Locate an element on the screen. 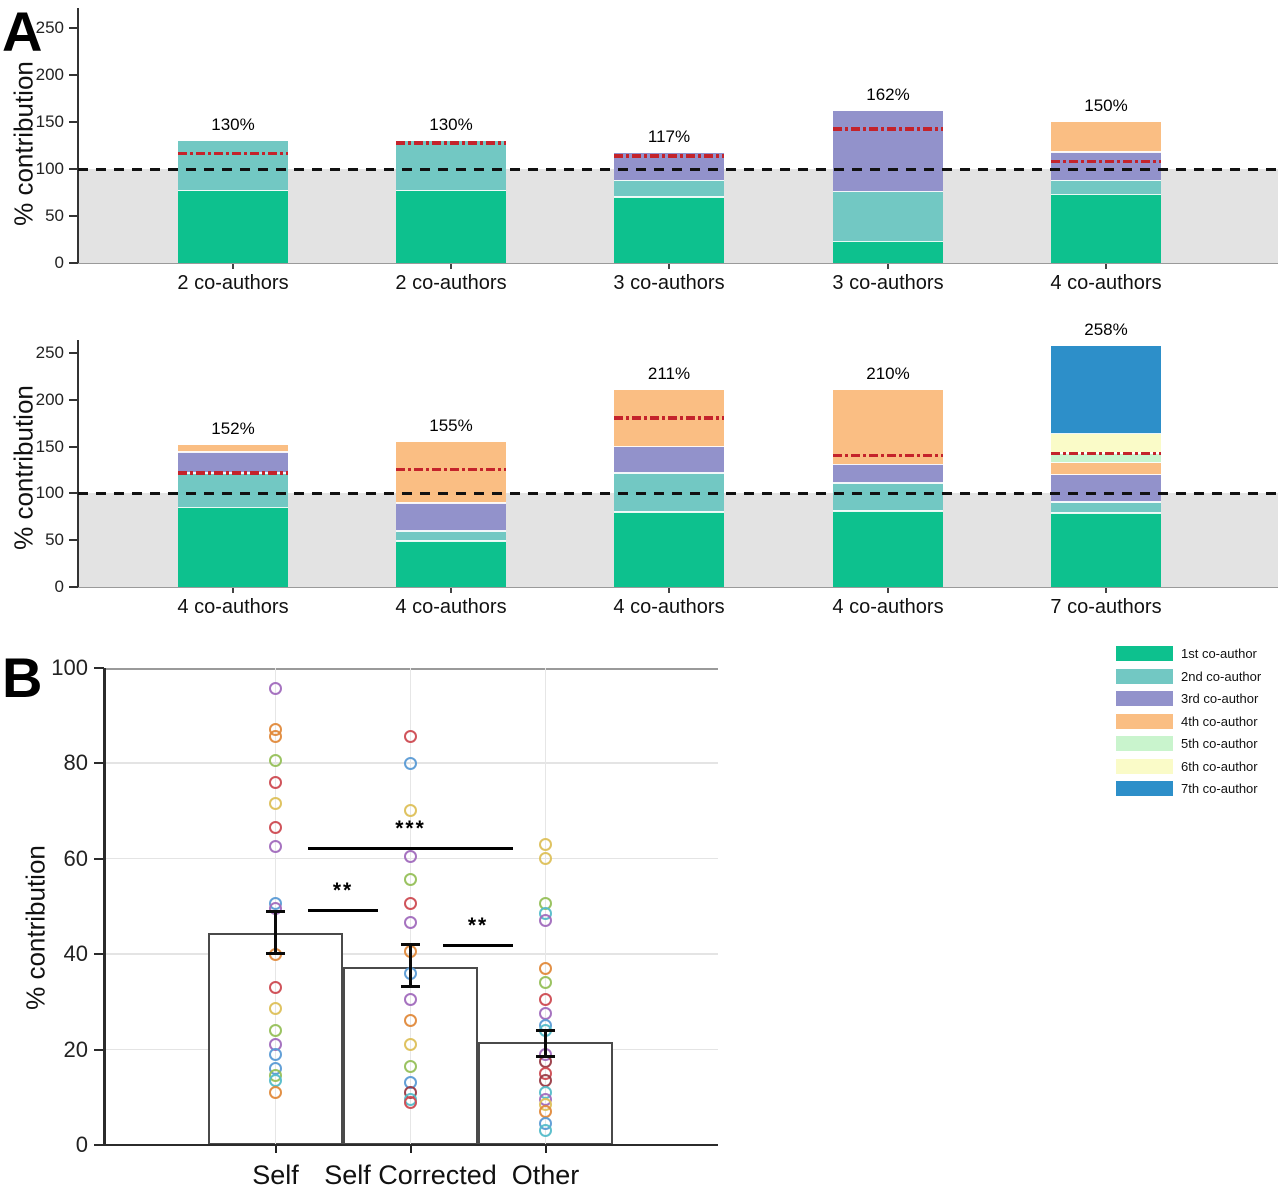 Image resolution: width=1280 pixels, height=1197 pixels. x-category-label: 2 co-authors is located at coordinates (451, 283).